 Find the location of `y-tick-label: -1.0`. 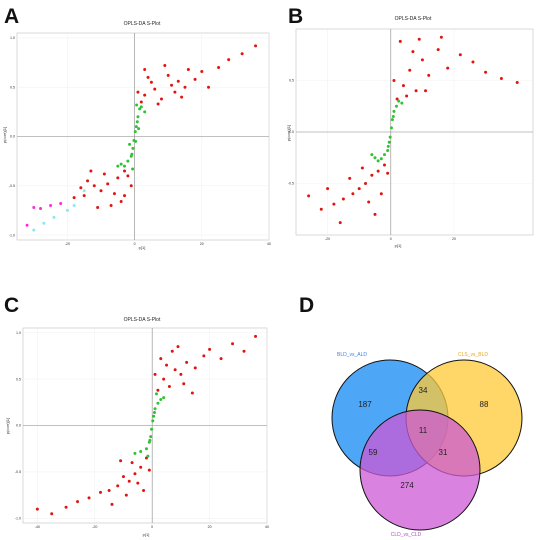

y-tick-label: -1.0 is located at coordinates (12, 235).